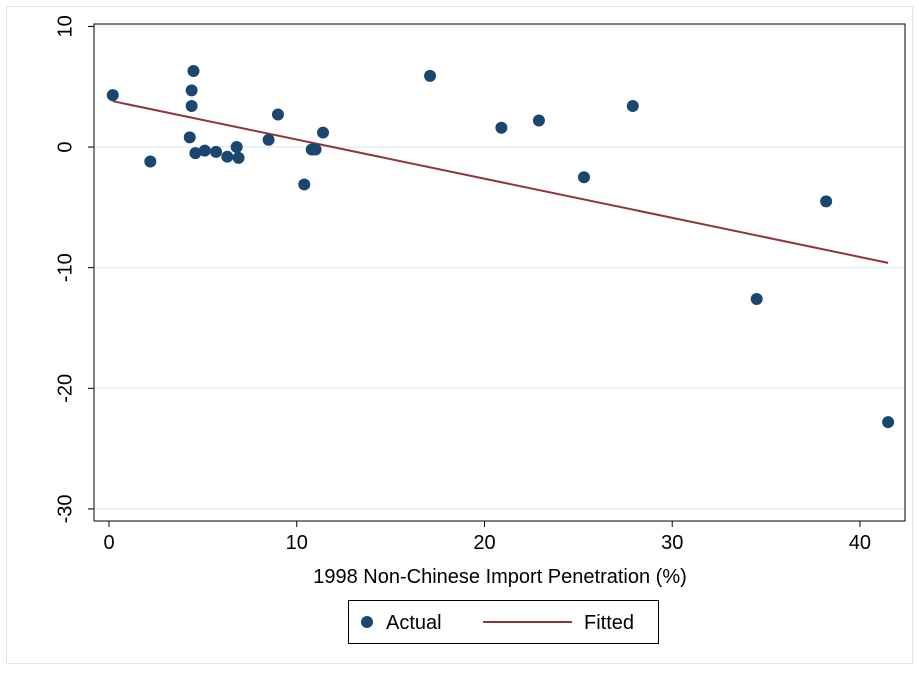 The height and width of the screenshot is (675, 919). What do you see at coordinates (609, 623) in the screenshot?
I see `legend-fitted-label: Fitted` at bounding box center [609, 623].